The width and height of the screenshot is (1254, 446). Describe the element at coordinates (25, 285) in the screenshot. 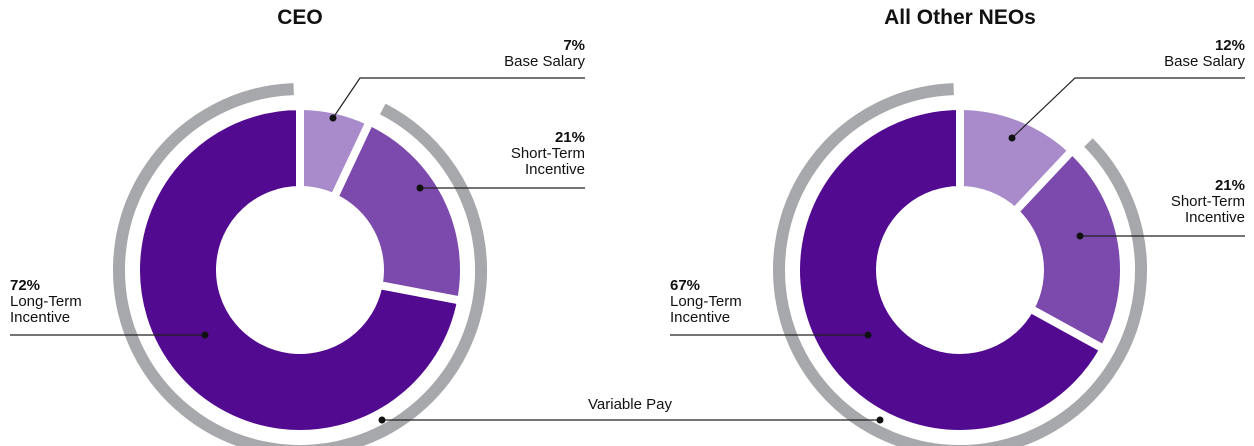

I see `value-label: 72%` at that location.